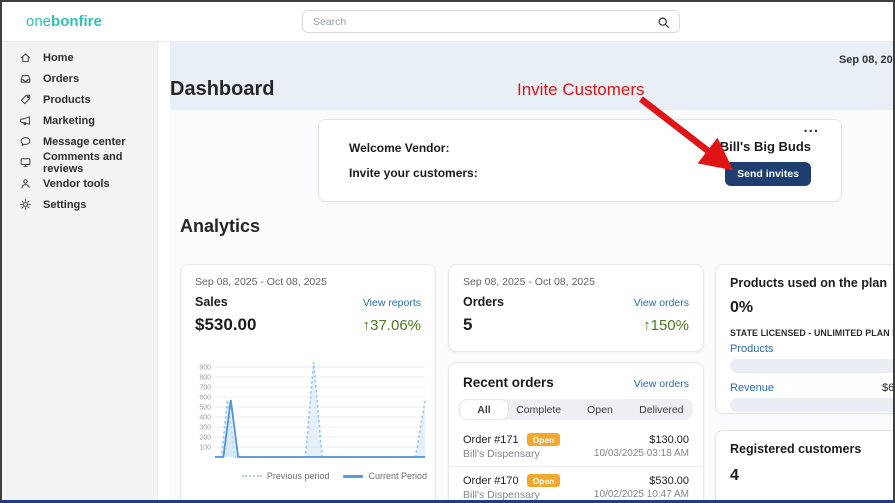  I want to click on sales-change: ↑37.06%, so click(391, 325).